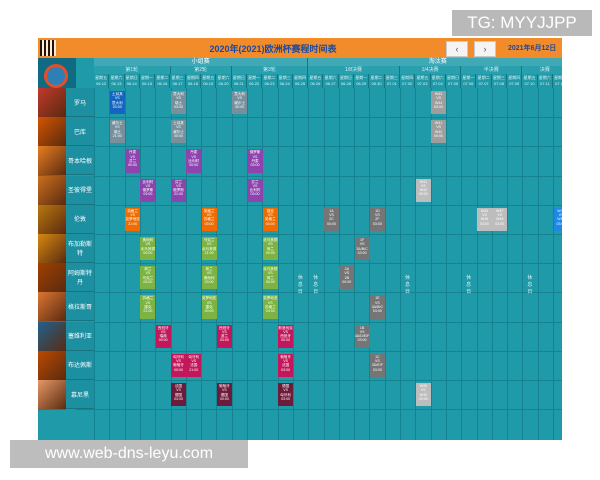 The width and height of the screenshot is (600, 480). Describe the element at coordinates (362, 336) in the screenshot. I see `group-match: 1B VS 3A/D/E/F 03:00` at that location.